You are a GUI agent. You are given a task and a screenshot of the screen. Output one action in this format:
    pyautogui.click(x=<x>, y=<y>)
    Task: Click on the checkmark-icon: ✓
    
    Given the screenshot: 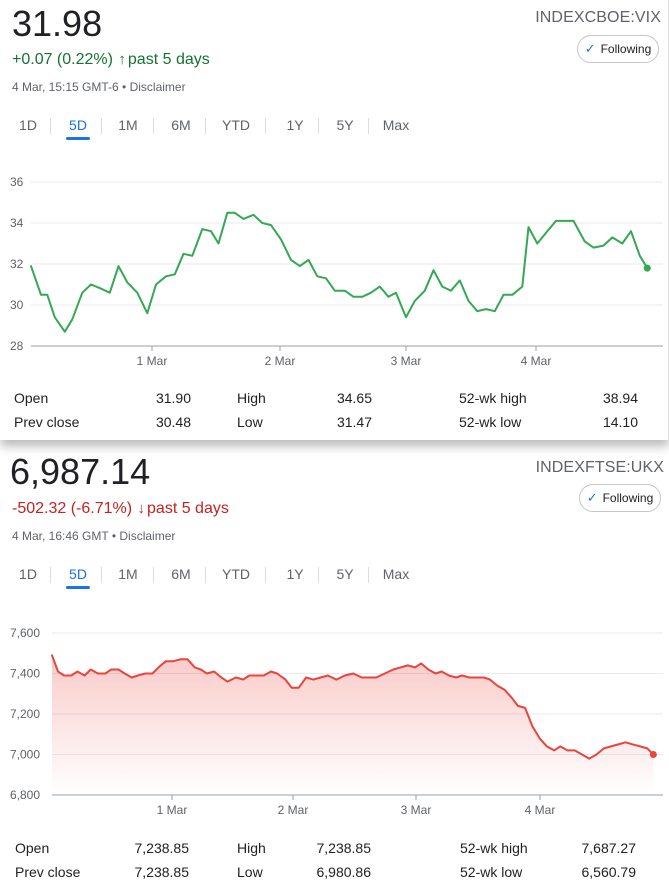 What is the action you would take?
    pyautogui.click(x=590, y=48)
    